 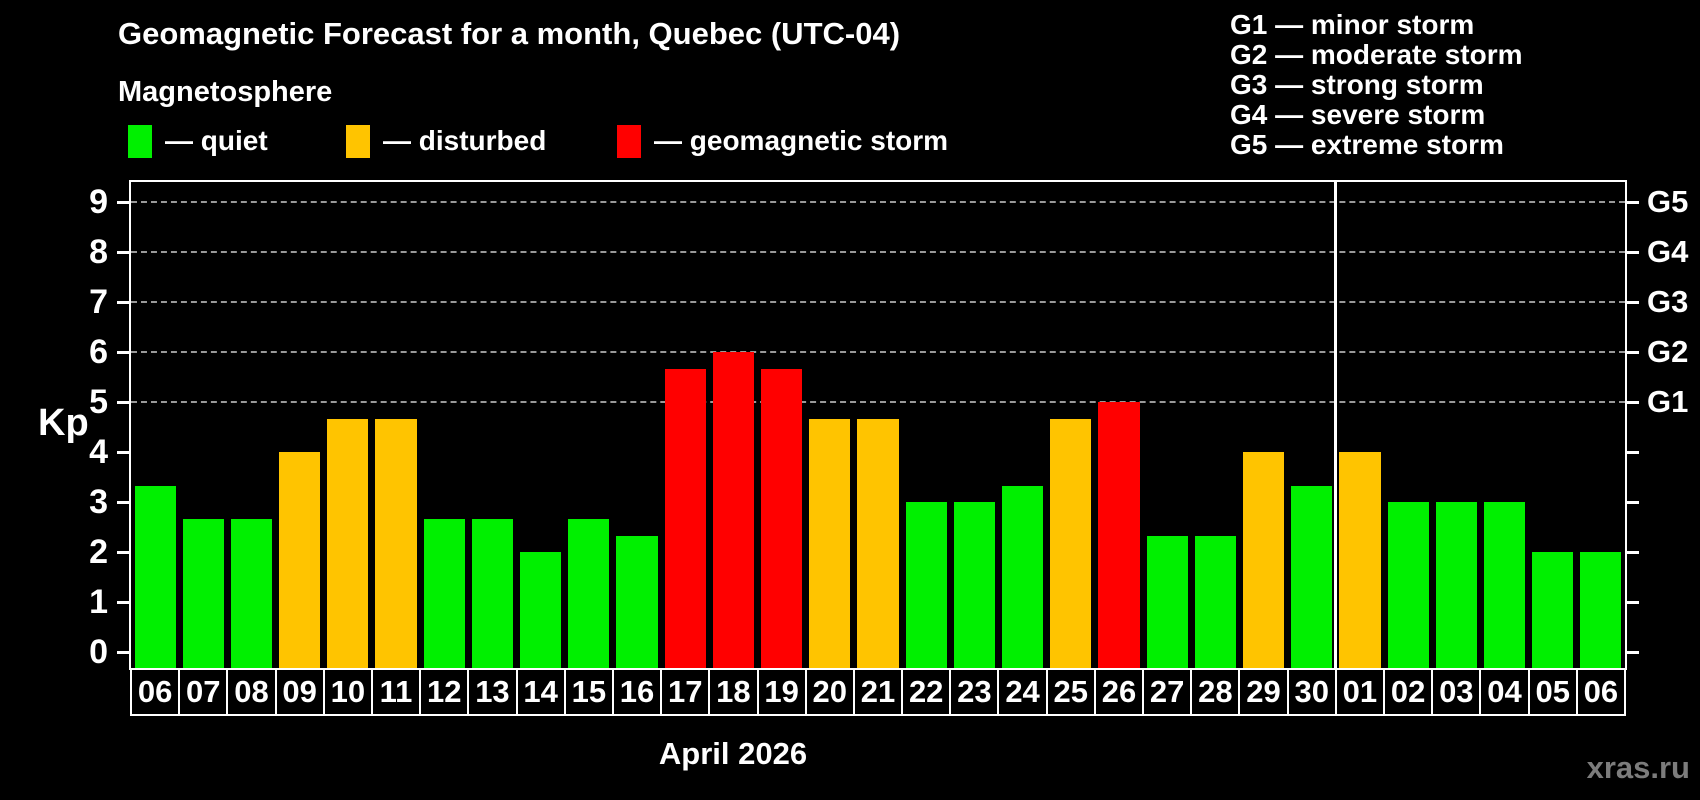 I want to click on y-axis-label-2: 2, so click(x=98, y=552).